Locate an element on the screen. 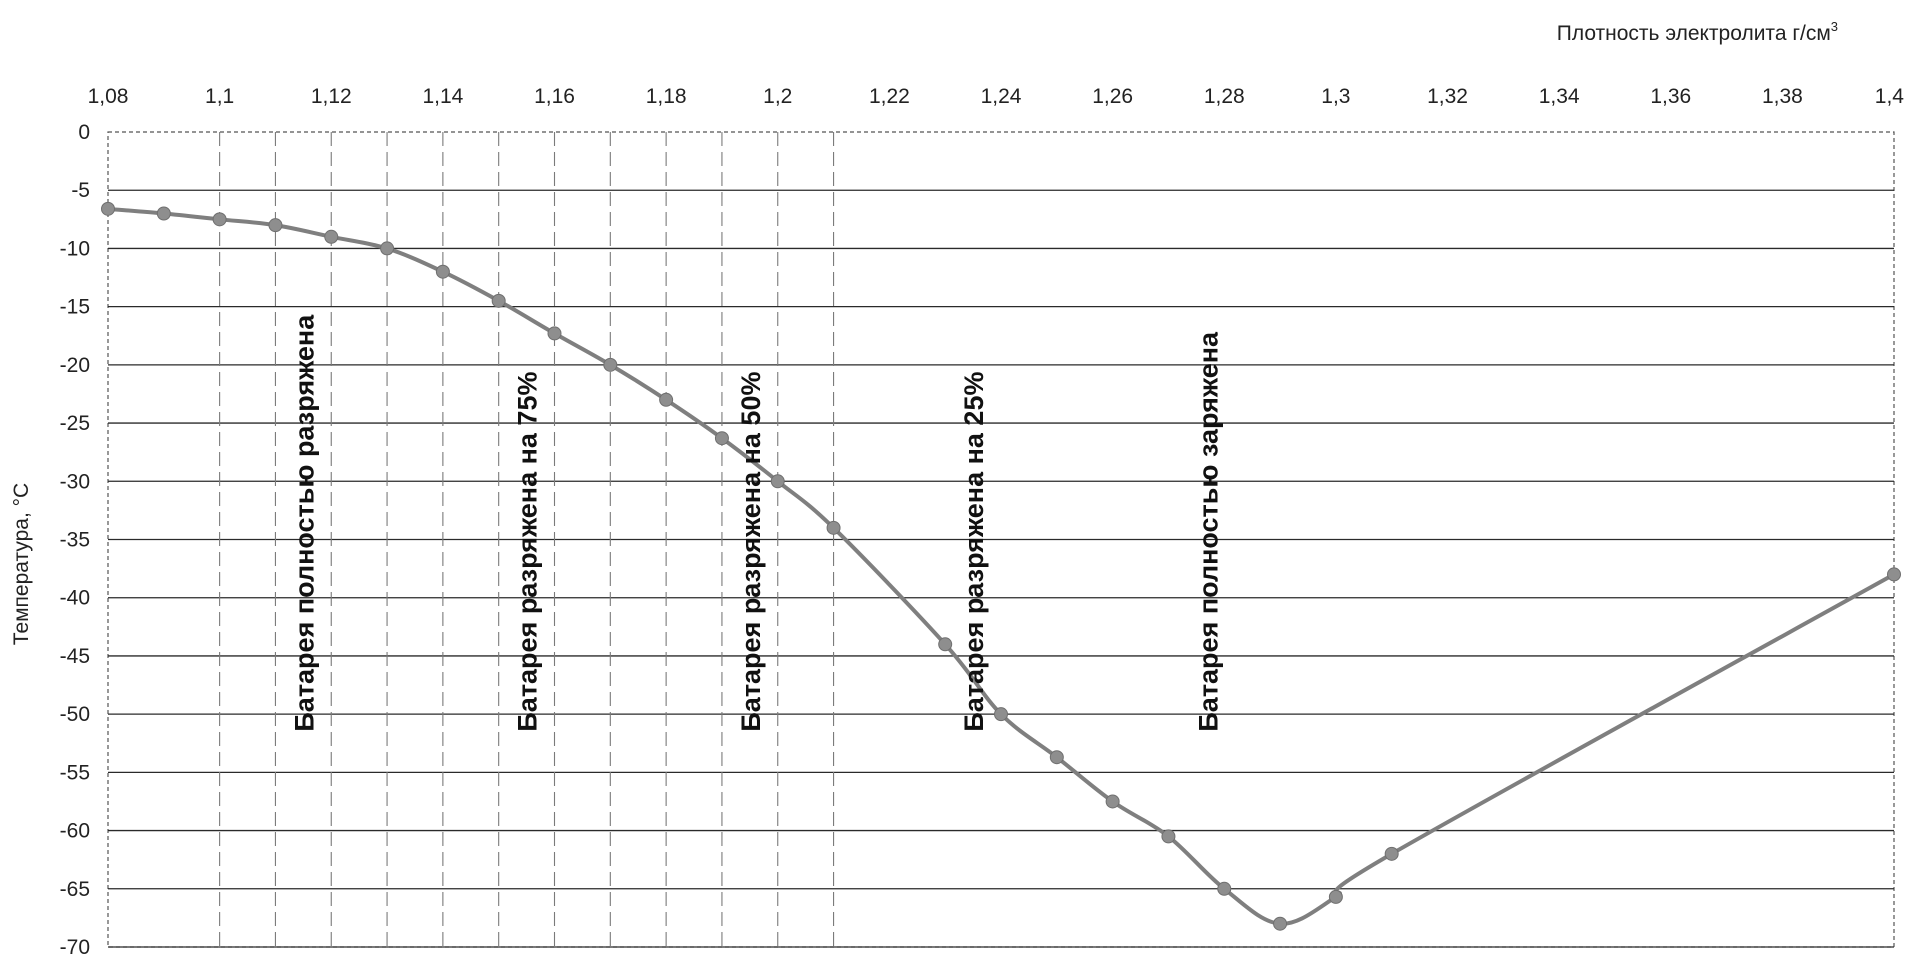 The image size is (1920, 955). x-tick-label: 1,4 is located at coordinates (1890, 96).